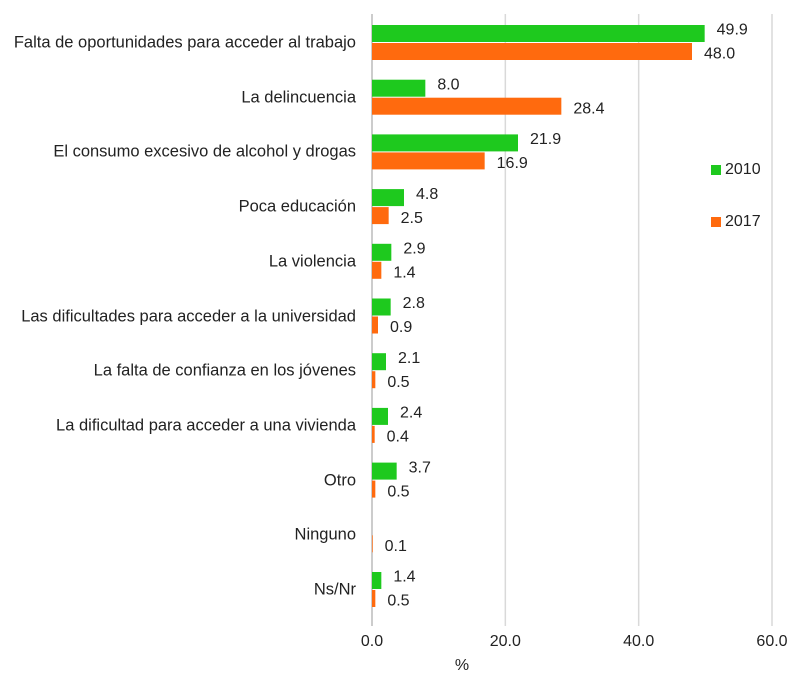 The height and width of the screenshot is (675, 793). Describe the element at coordinates (743, 221) in the screenshot. I see `legend-label: 2017` at that location.